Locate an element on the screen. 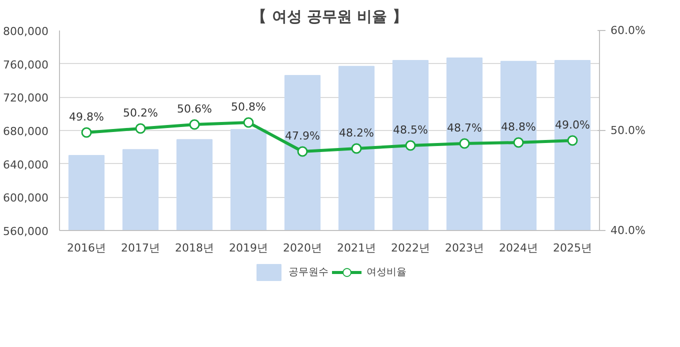  x-tick-label: 2016년 is located at coordinates (86, 248).